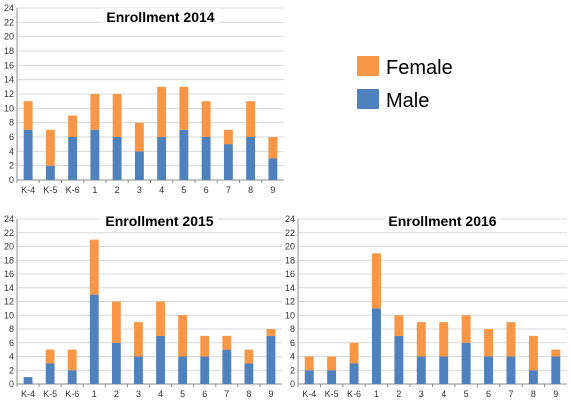  Describe the element at coordinates (11, 123) in the screenshot. I see `y-tick-label: 8` at that location.